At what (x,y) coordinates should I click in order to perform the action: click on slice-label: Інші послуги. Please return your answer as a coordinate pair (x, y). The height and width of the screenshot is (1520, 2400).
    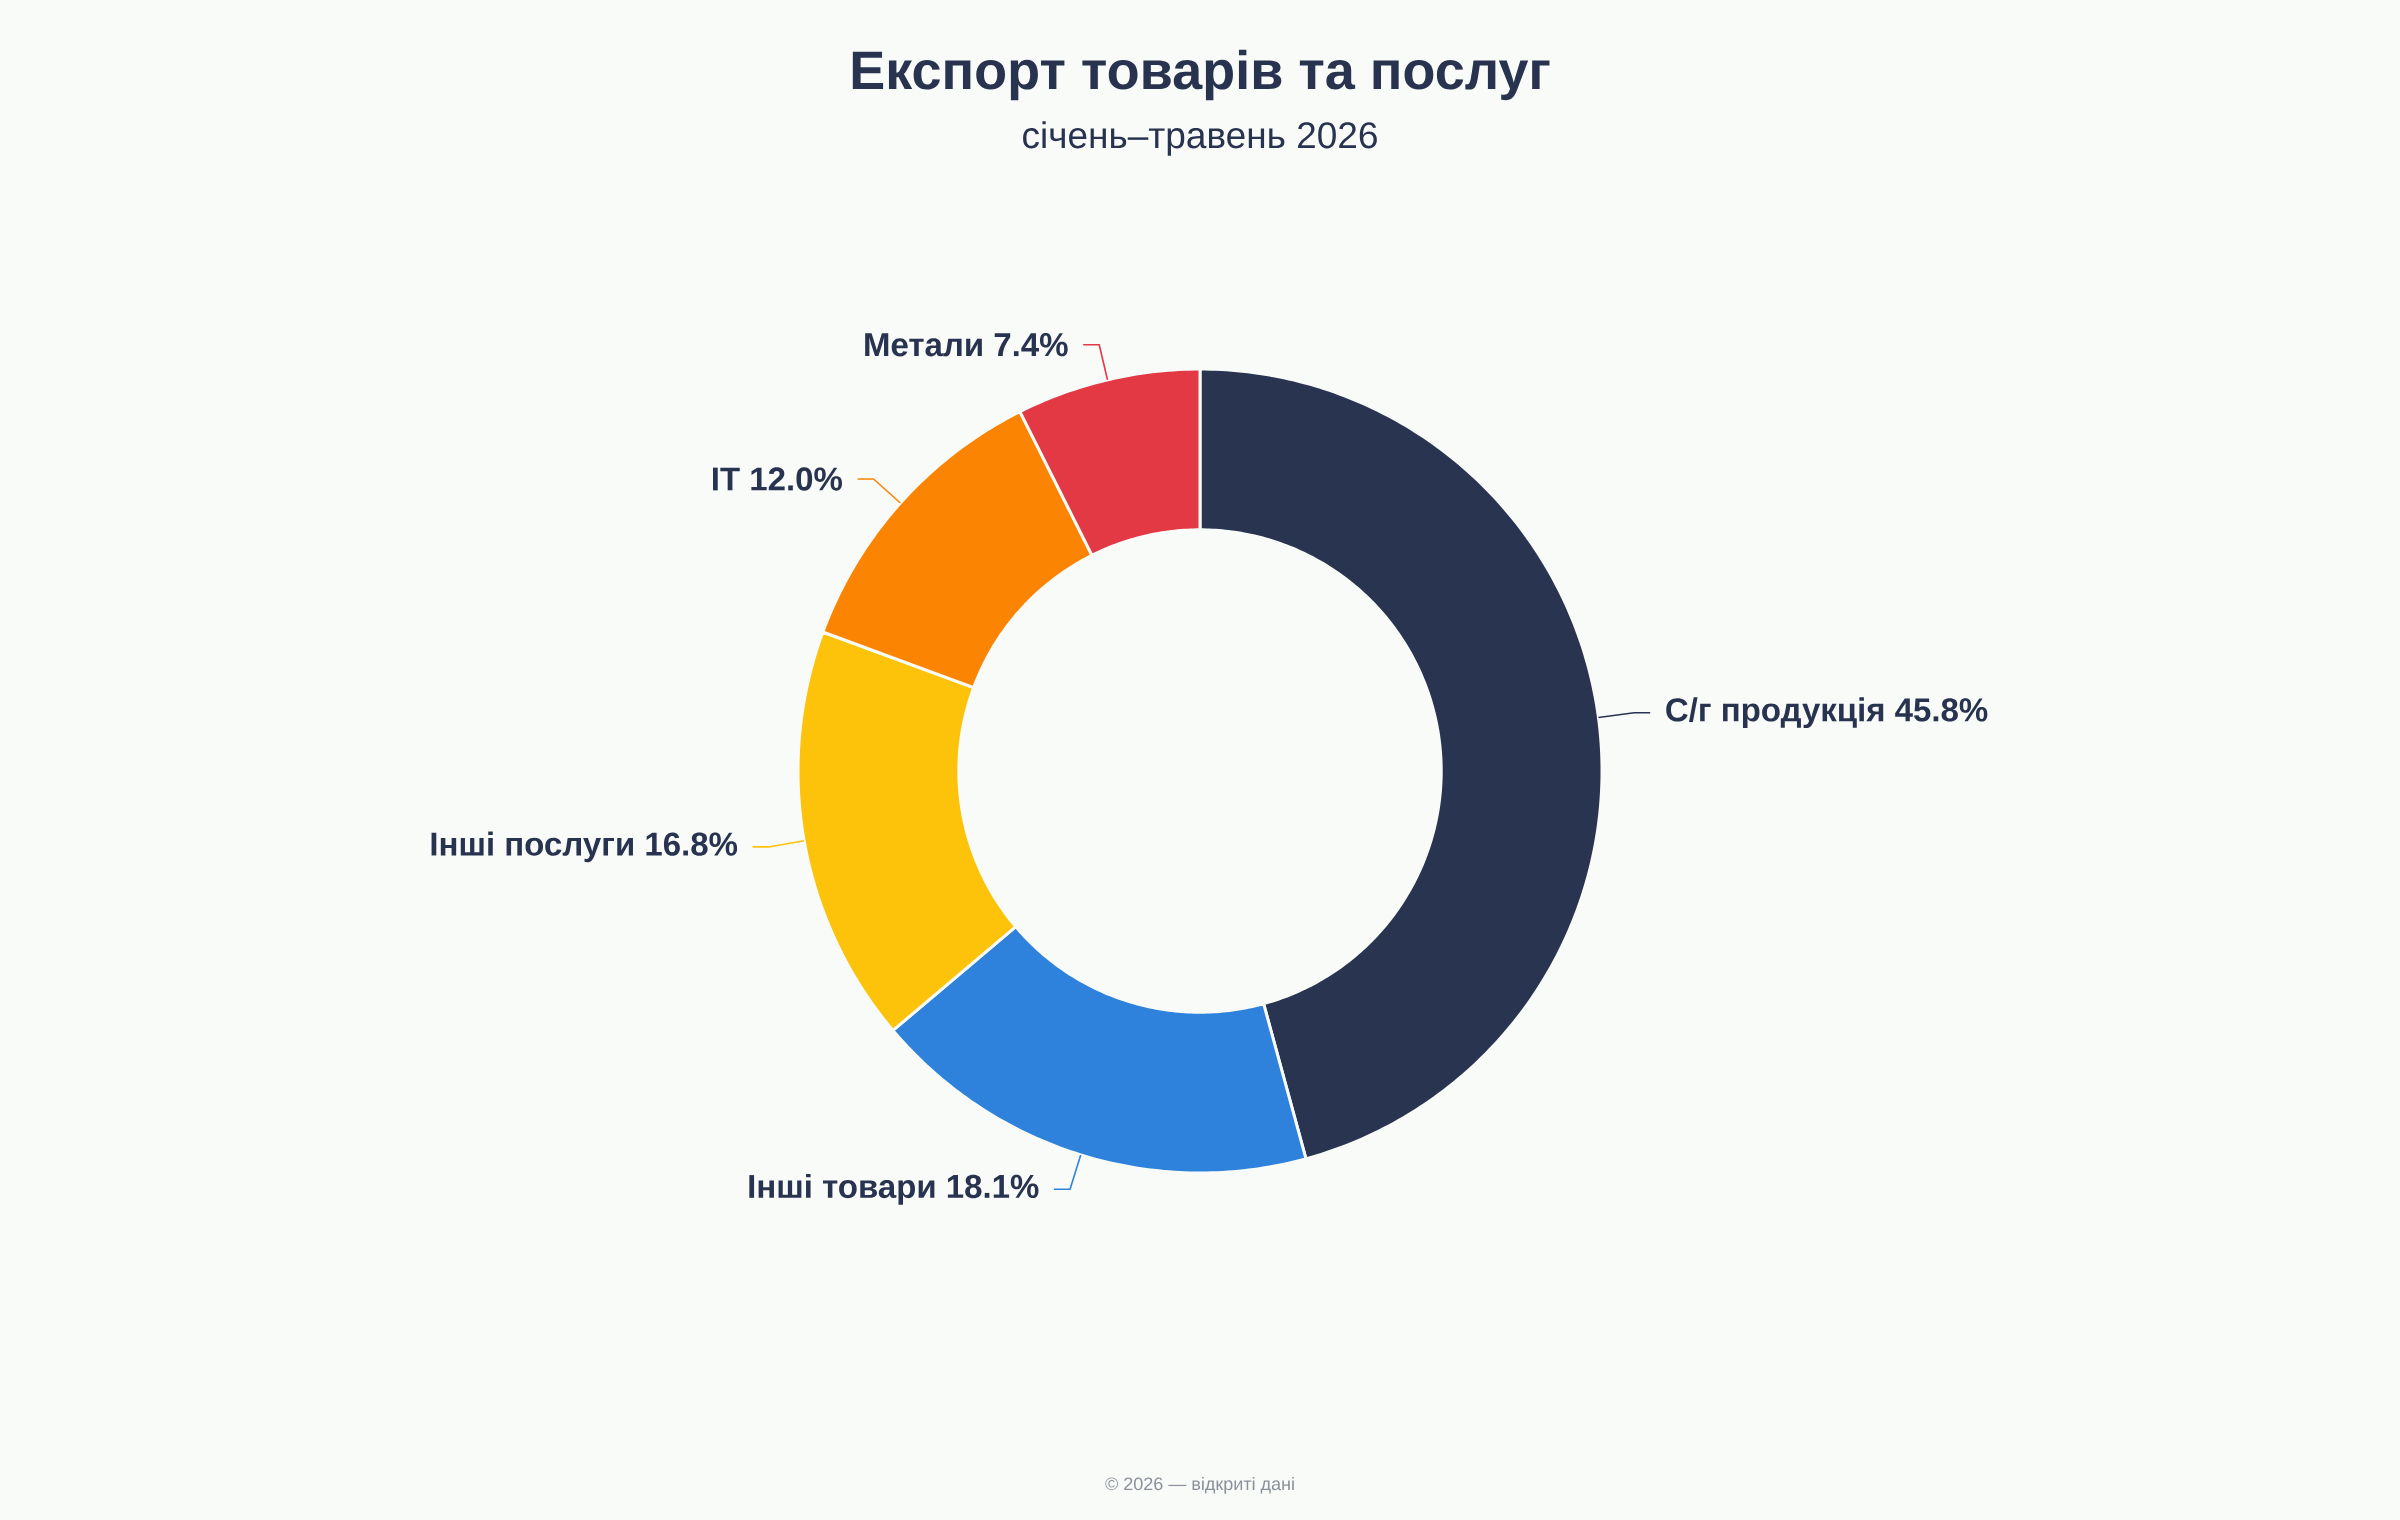
    Looking at the image, I should click on (532, 847).